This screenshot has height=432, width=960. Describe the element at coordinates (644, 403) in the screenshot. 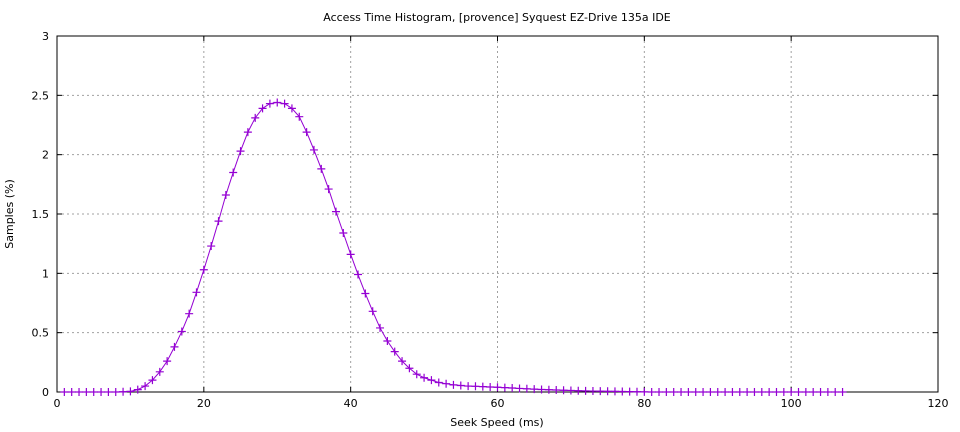

I see `x-tick-label: 80` at that location.